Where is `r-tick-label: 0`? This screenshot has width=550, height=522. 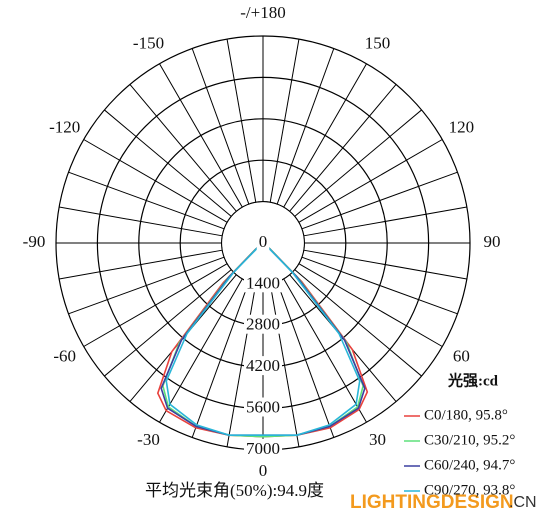 r-tick-label: 0 is located at coordinates (263, 241).